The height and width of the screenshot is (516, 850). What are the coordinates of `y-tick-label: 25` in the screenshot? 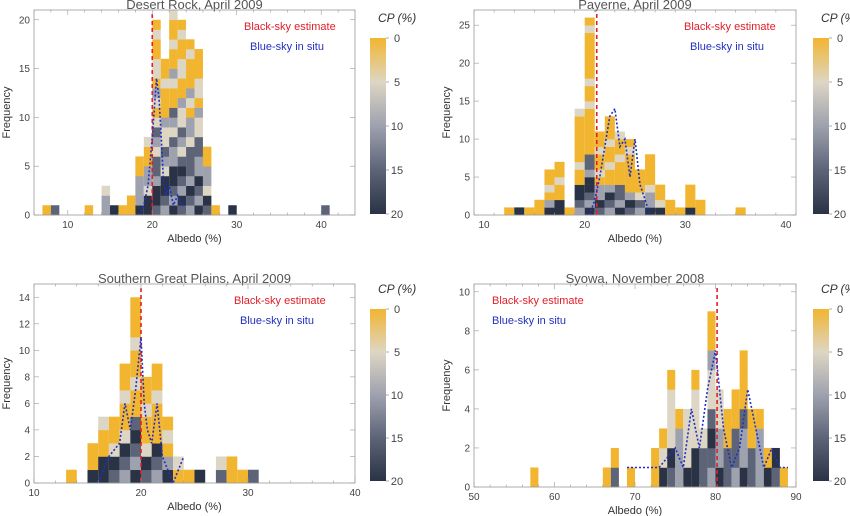 It's located at (465, 26).